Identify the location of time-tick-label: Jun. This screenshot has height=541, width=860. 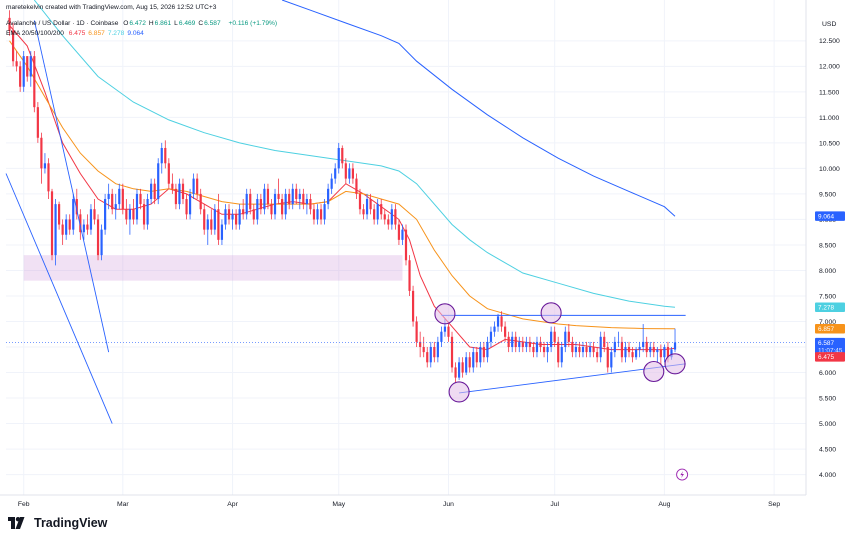
(448, 504).